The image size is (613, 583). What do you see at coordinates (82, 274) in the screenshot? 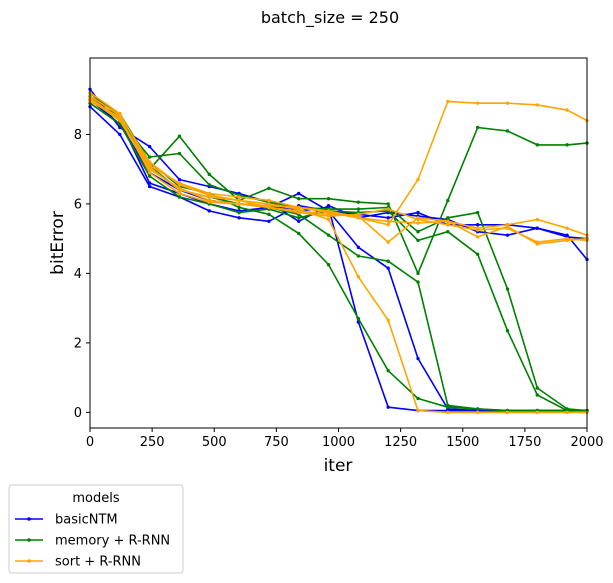
I see `y-axis: 0 2 4 6 8` at bounding box center [82, 274].